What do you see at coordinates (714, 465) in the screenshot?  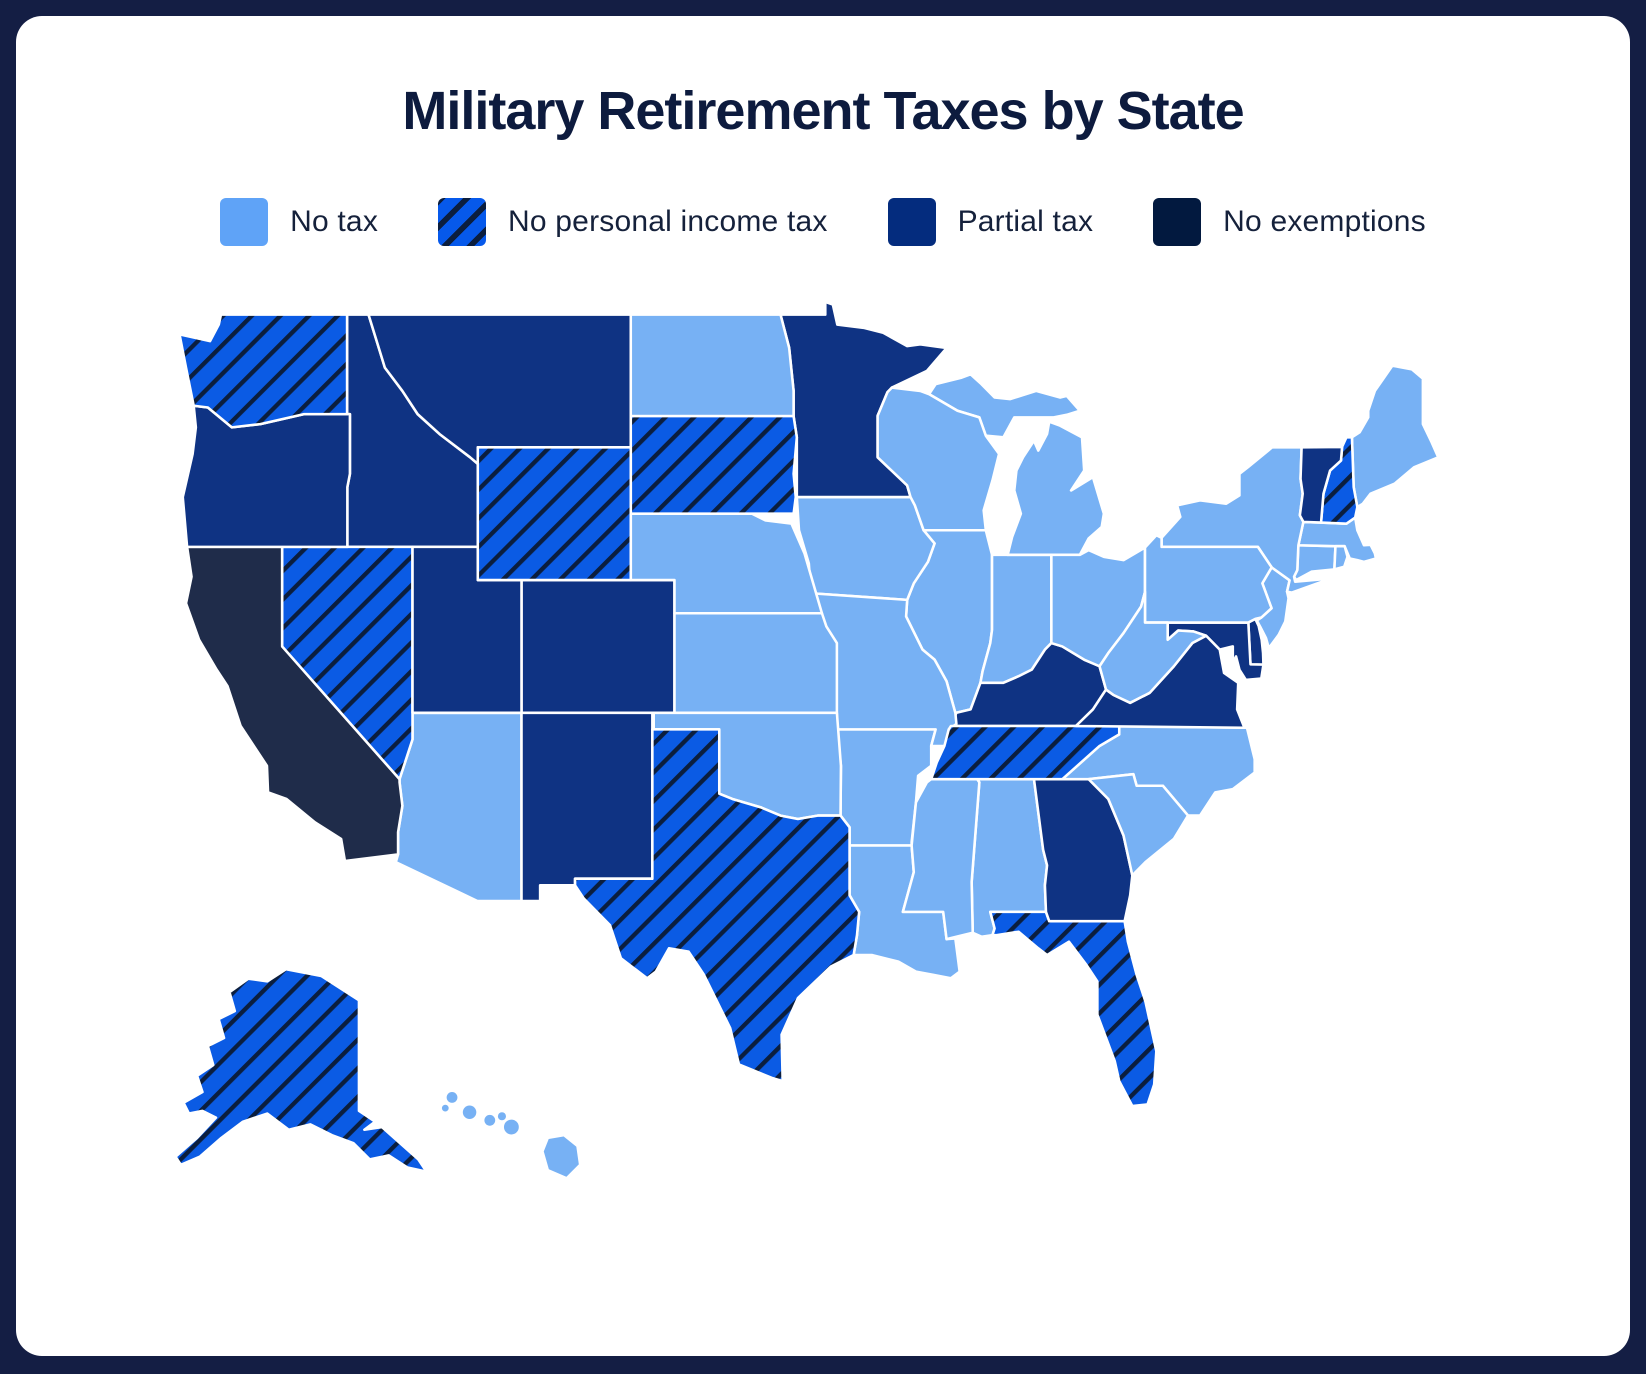 I see `state-SD` at bounding box center [714, 465].